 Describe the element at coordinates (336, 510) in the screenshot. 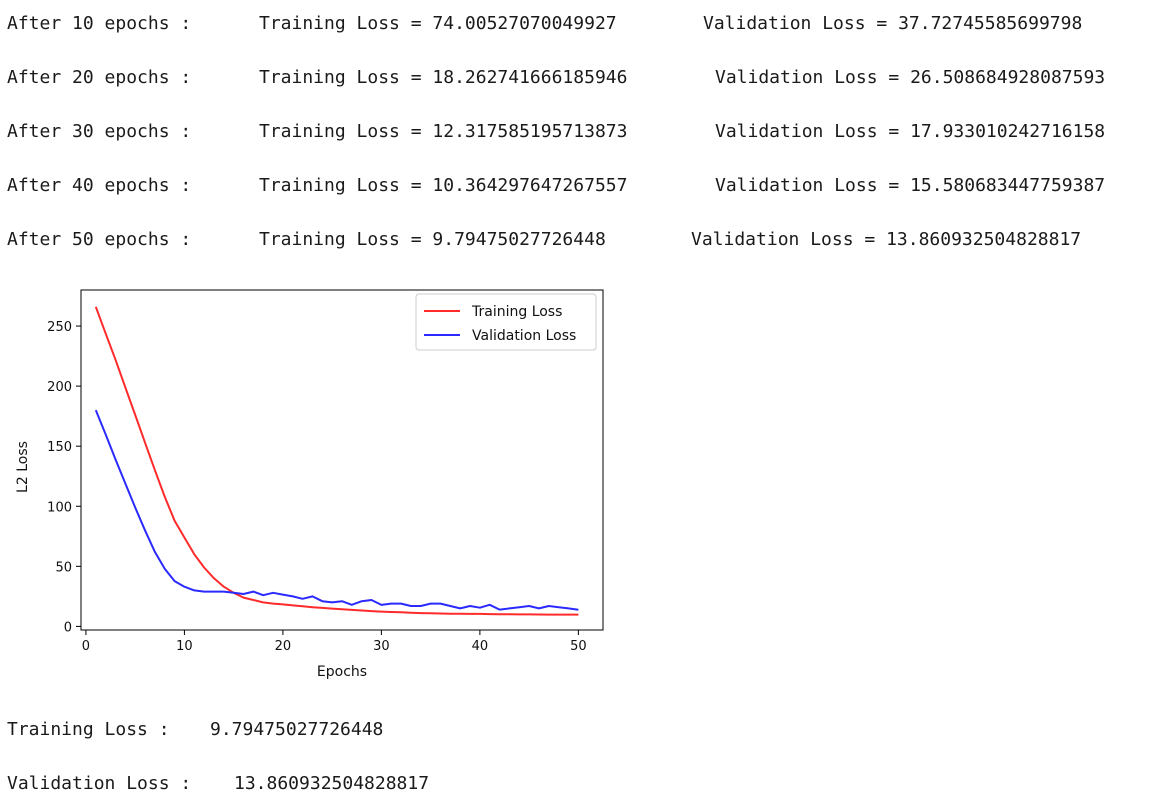

I see `validation-loss-line` at that location.